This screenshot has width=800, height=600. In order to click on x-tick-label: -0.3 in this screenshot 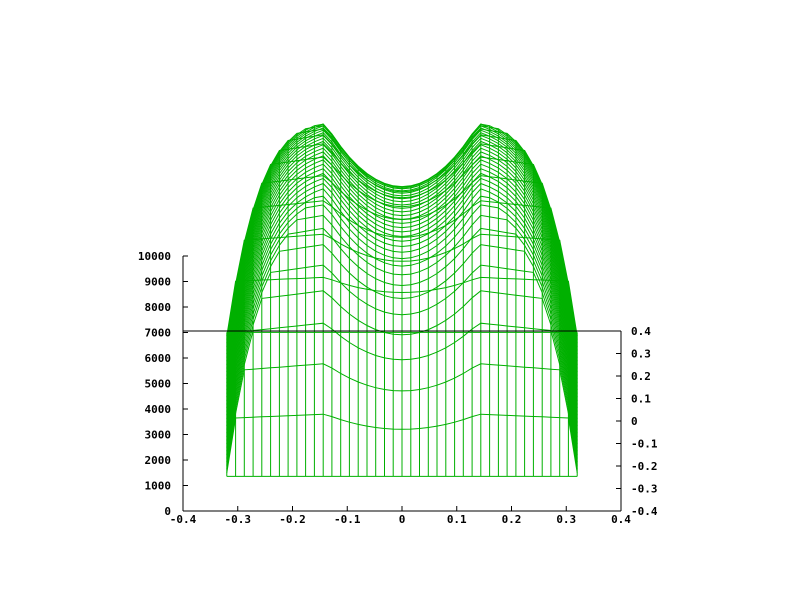, I will do `click(238, 519)`.